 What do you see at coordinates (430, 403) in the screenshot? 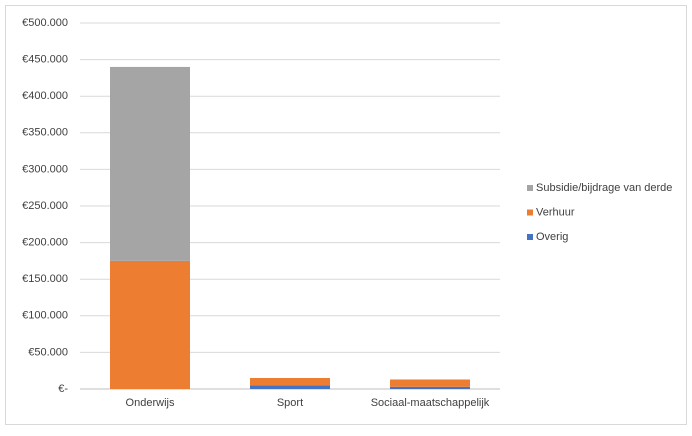
I see `x-tick-label: Sociaal-maatschappelijk` at bounding box center [430, 403].